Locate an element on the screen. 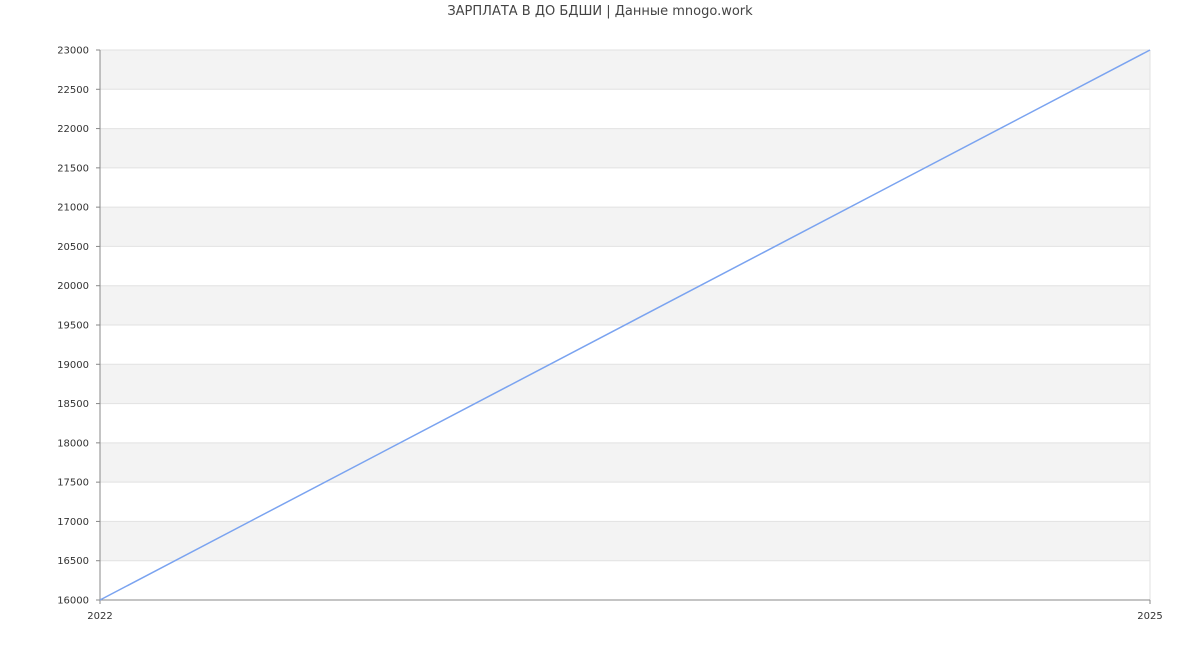 The image size is (1200, 650). y-tick-label: 18000 is located at coordinates (73, 443).